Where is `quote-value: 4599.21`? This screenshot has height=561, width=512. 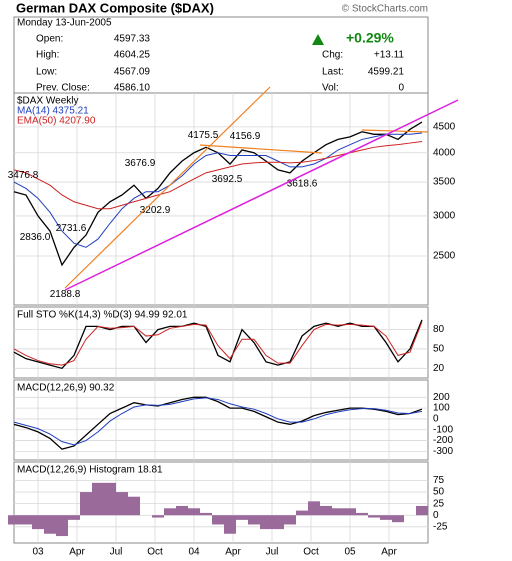
quote-value: 4599.21 is located at coordinates (386, 72).